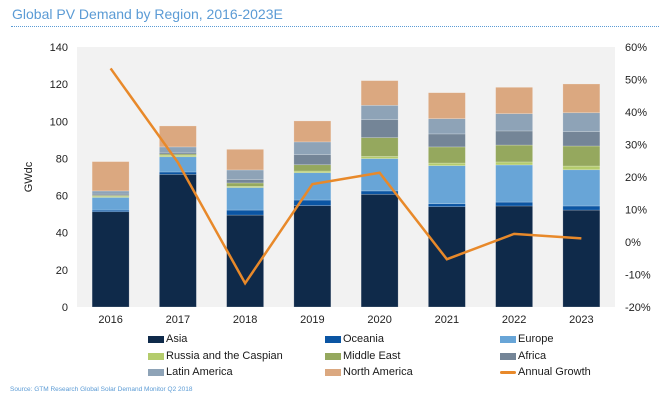  What do you see at coordinates (363, 339) in the screenshot?
I see `legend-label: Oceania` at bounding box center [363, 339].